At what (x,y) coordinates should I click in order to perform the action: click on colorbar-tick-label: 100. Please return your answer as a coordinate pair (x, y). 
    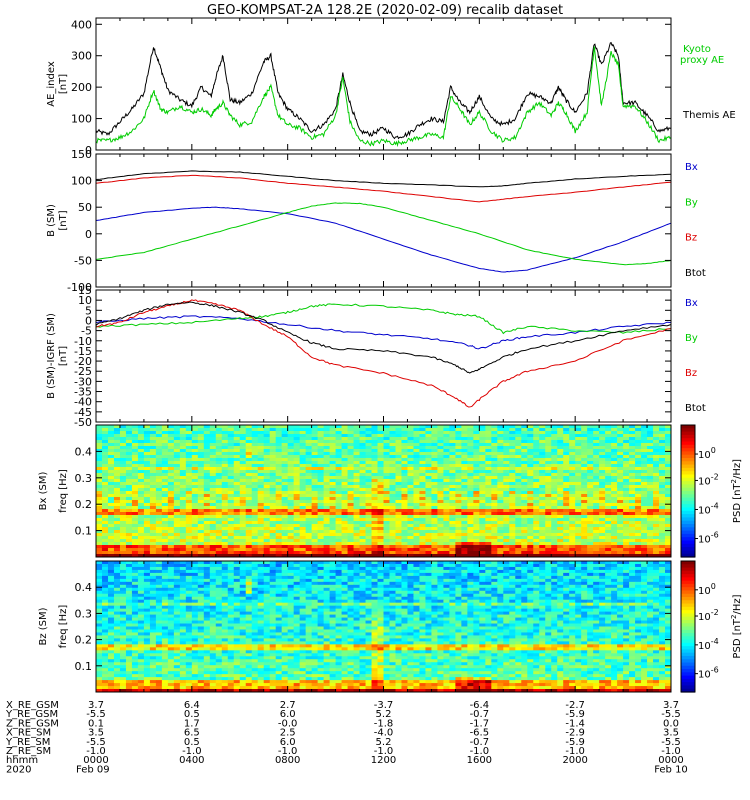
    Looking at the image, I should click on (707, 453).